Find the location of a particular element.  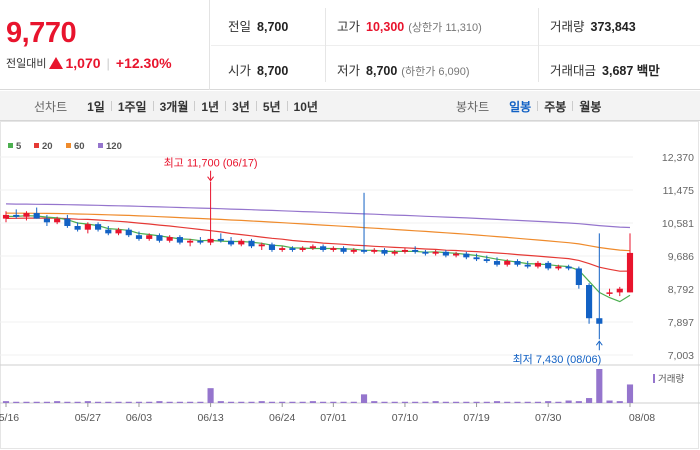

high-arrow-head is located at coordinates (210, 179).